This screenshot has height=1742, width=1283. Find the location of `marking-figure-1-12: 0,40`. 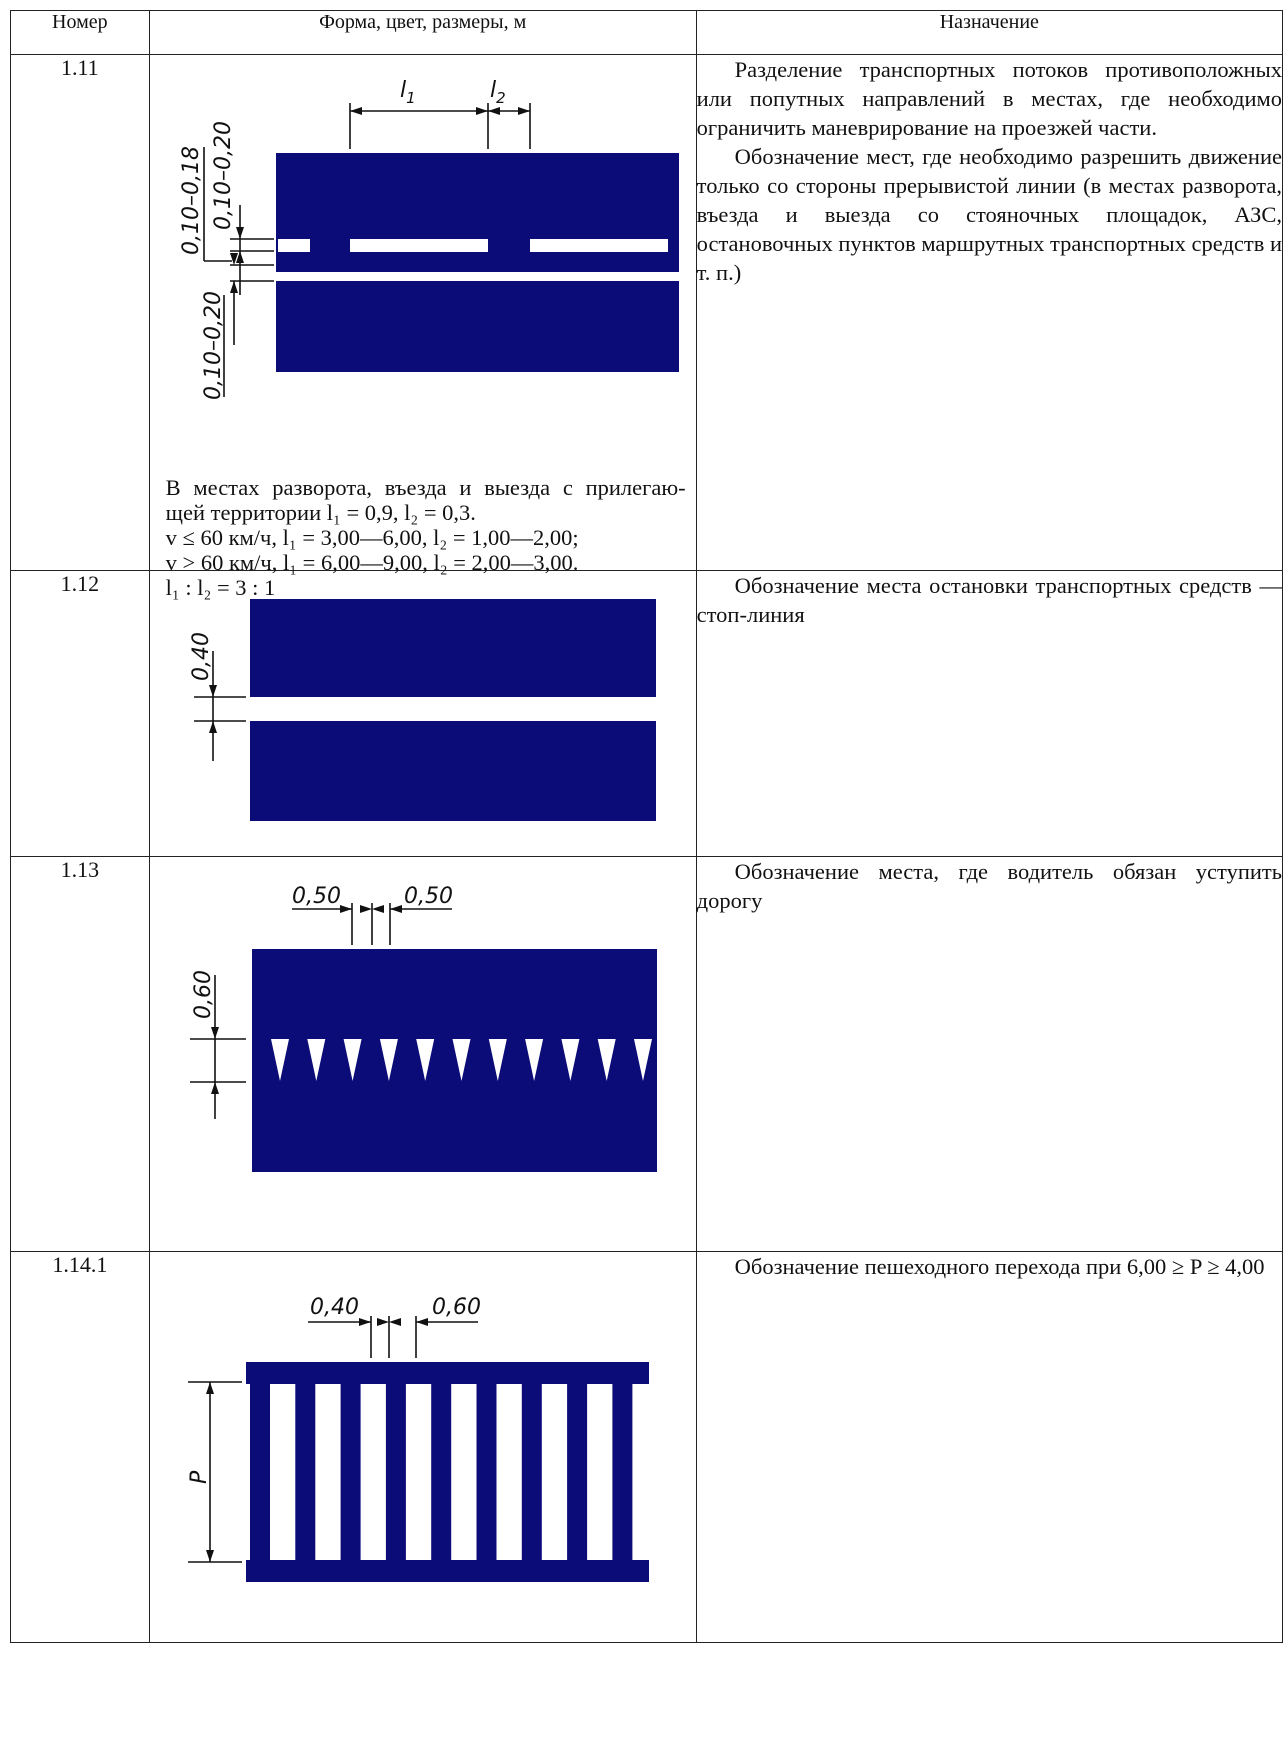

marking-figure-1-12: 0,40 is located at coordinates (422, 713).